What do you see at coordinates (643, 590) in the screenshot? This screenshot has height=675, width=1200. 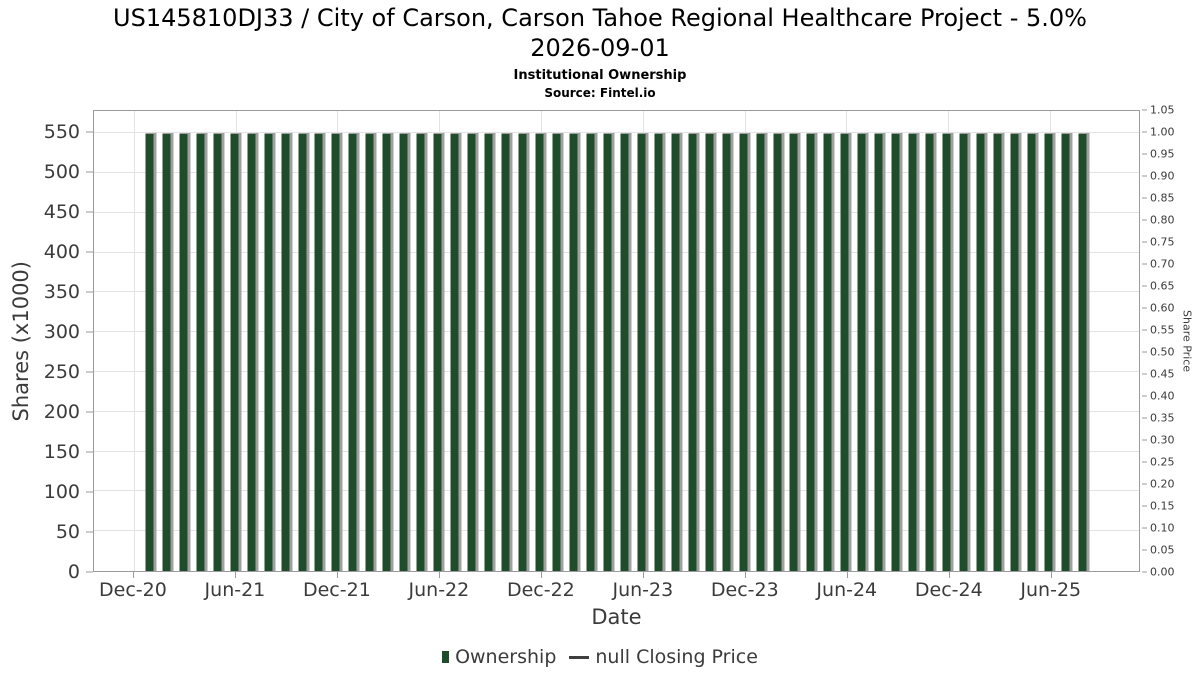 I see `x-tick-label: Jun-23` at bounding box center [643, 590].